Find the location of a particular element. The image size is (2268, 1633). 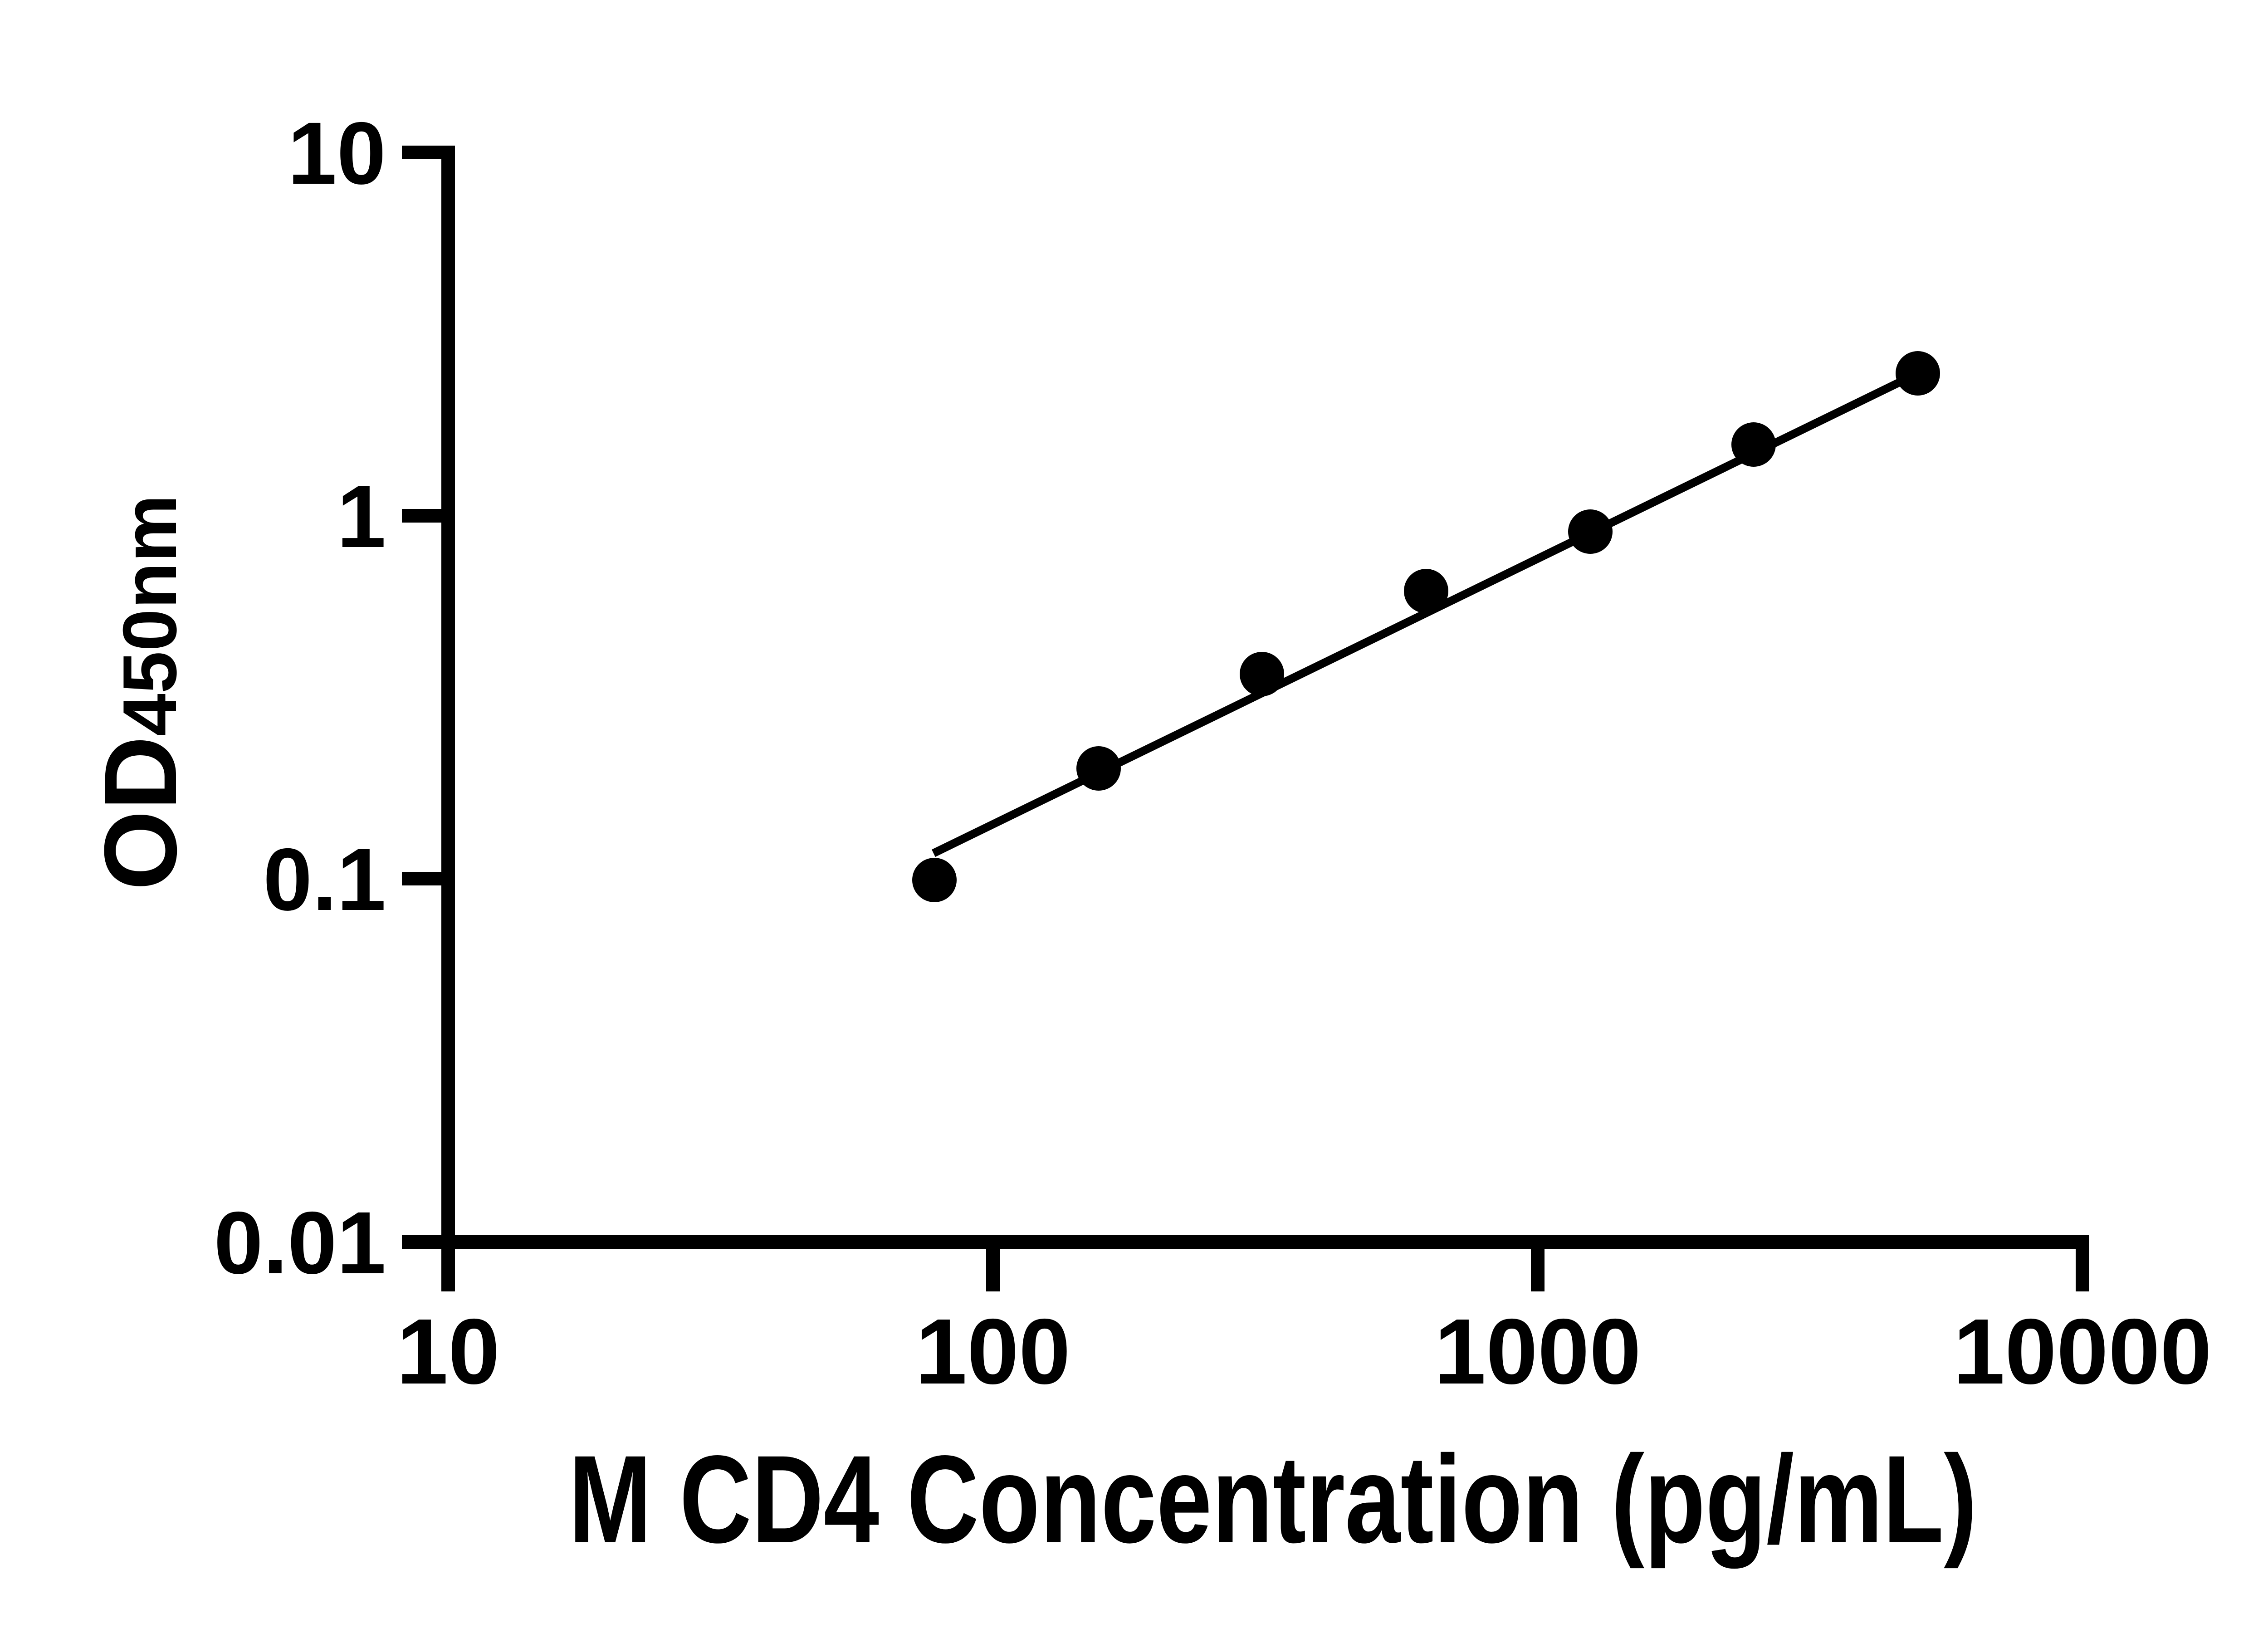

svg-text: 1 is located at coordinates (361, 516).